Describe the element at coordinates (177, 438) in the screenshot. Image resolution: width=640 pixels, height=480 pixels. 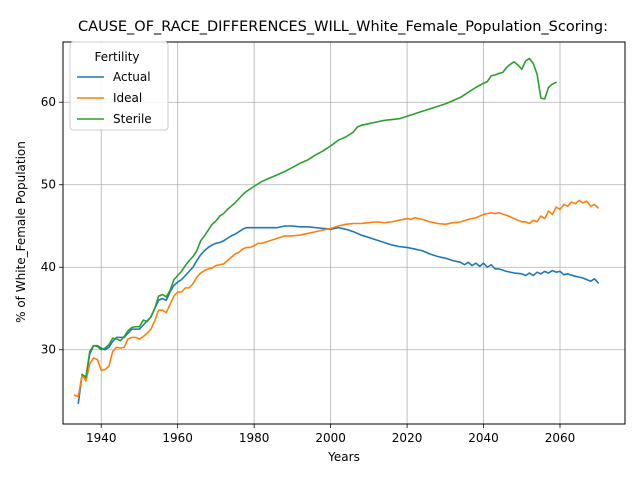
I see `x-tick-label: 1960` at that location.